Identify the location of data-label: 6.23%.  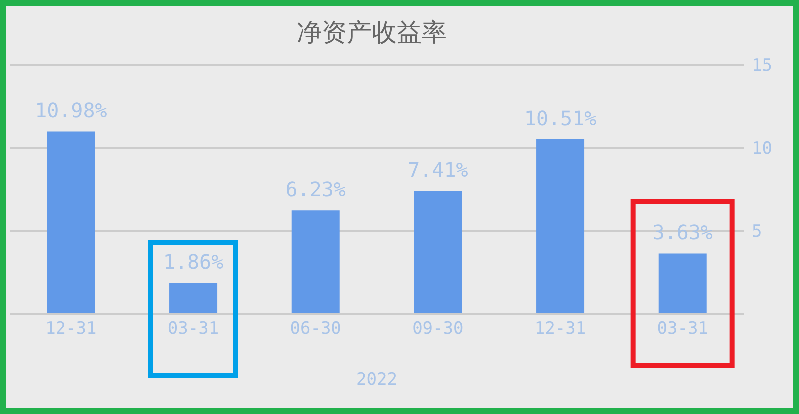
(316, 190).